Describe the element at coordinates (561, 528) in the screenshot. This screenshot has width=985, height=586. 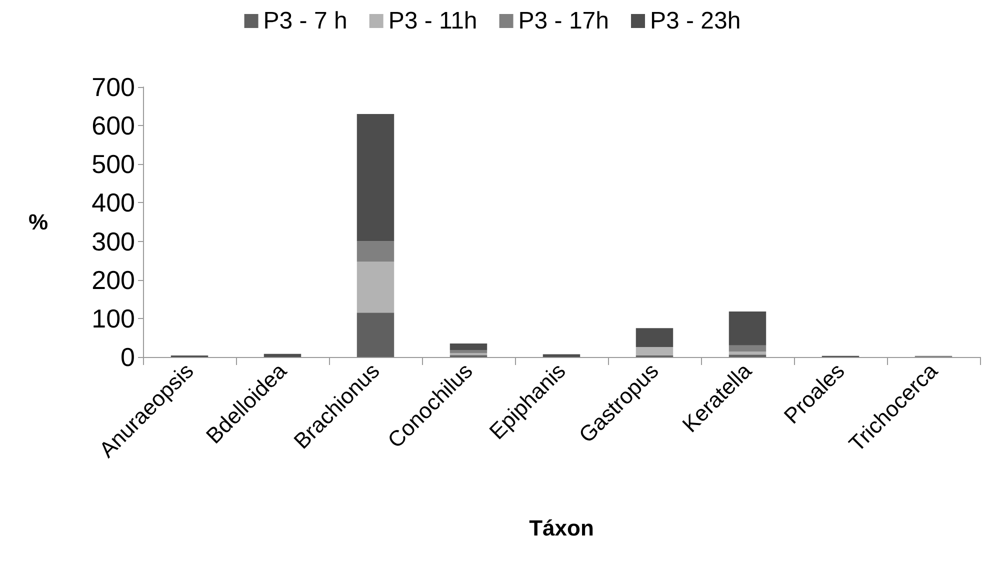
I see `x-axis-title: Táxon` at that location.